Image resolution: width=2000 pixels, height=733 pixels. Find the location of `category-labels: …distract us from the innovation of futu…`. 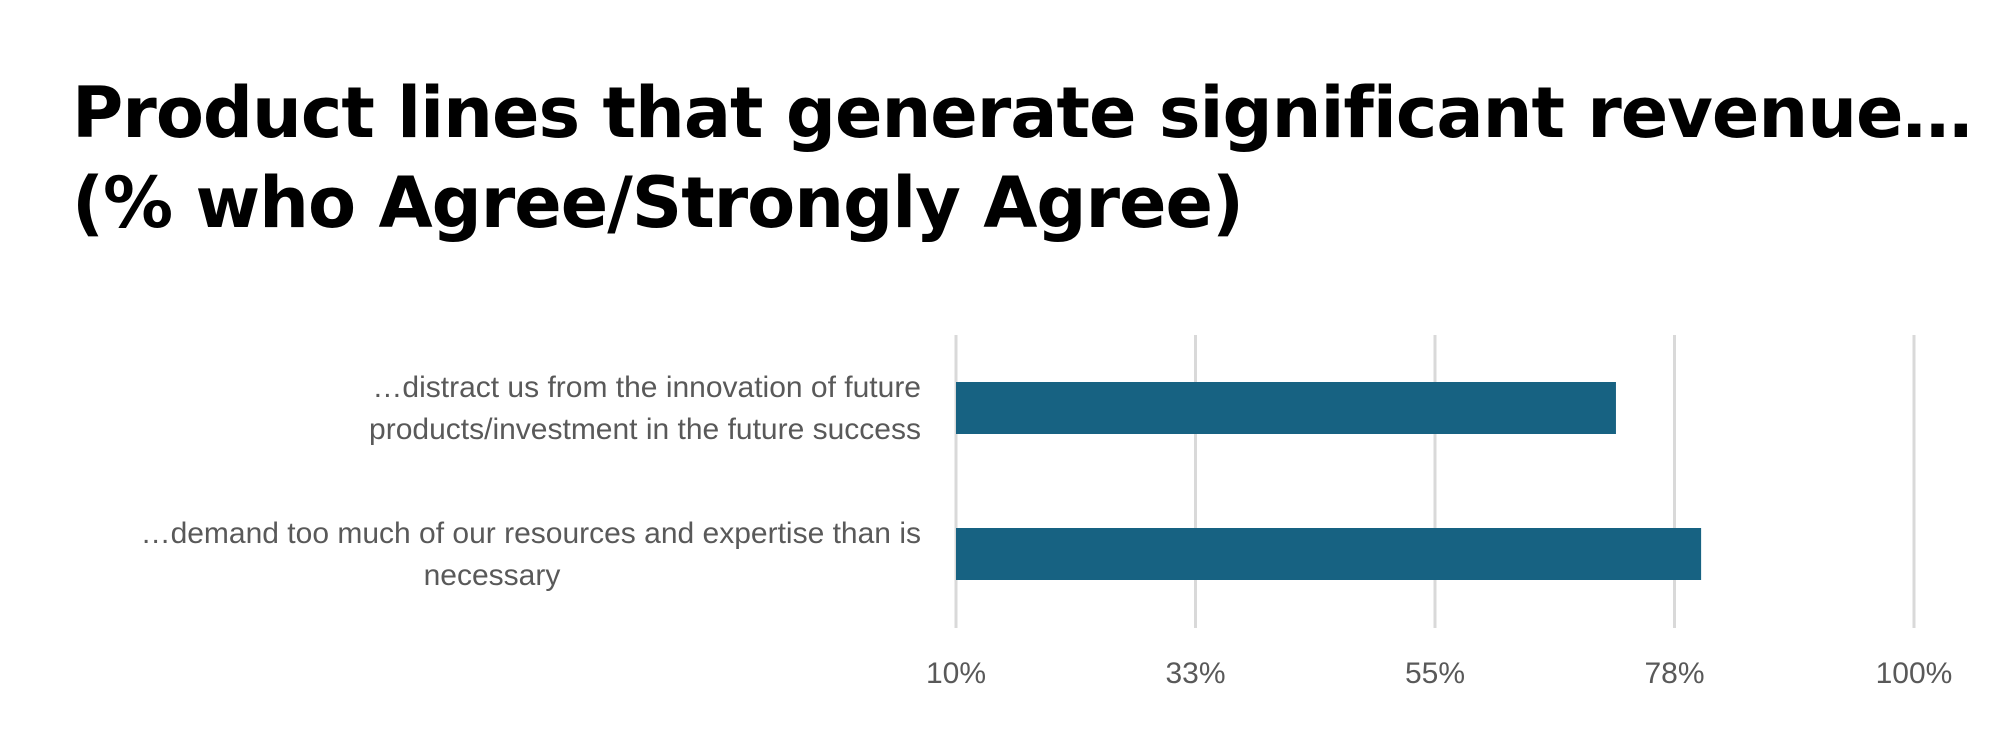

category-labels: …distract us from the innovation of futu… is located at coordinates (531, 481).